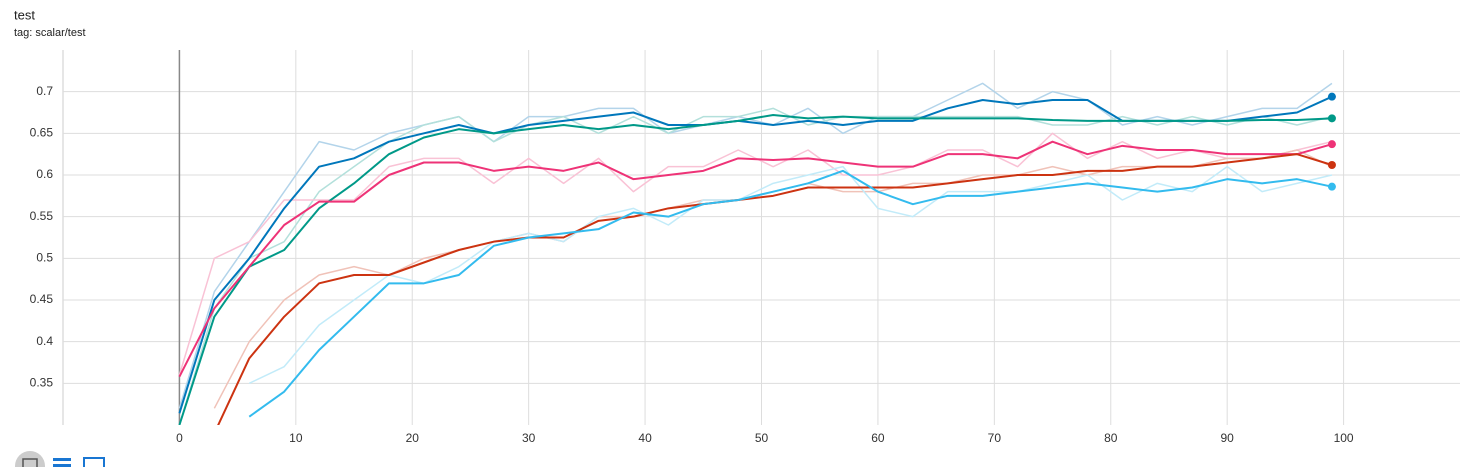 This screenshot has height=467, width=1479. What do you see at coordinates (42, 383) in the screenshot?
I see `y-tick-label: 0.35` at bounding box center [42, 383].